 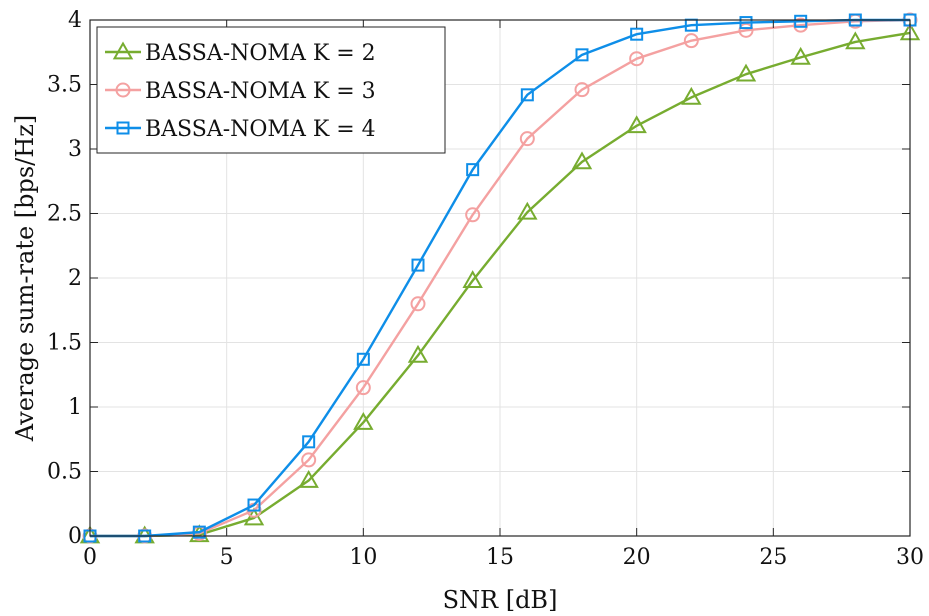 I want to click on x-tick-label: 10, so click(x=363, y=557).